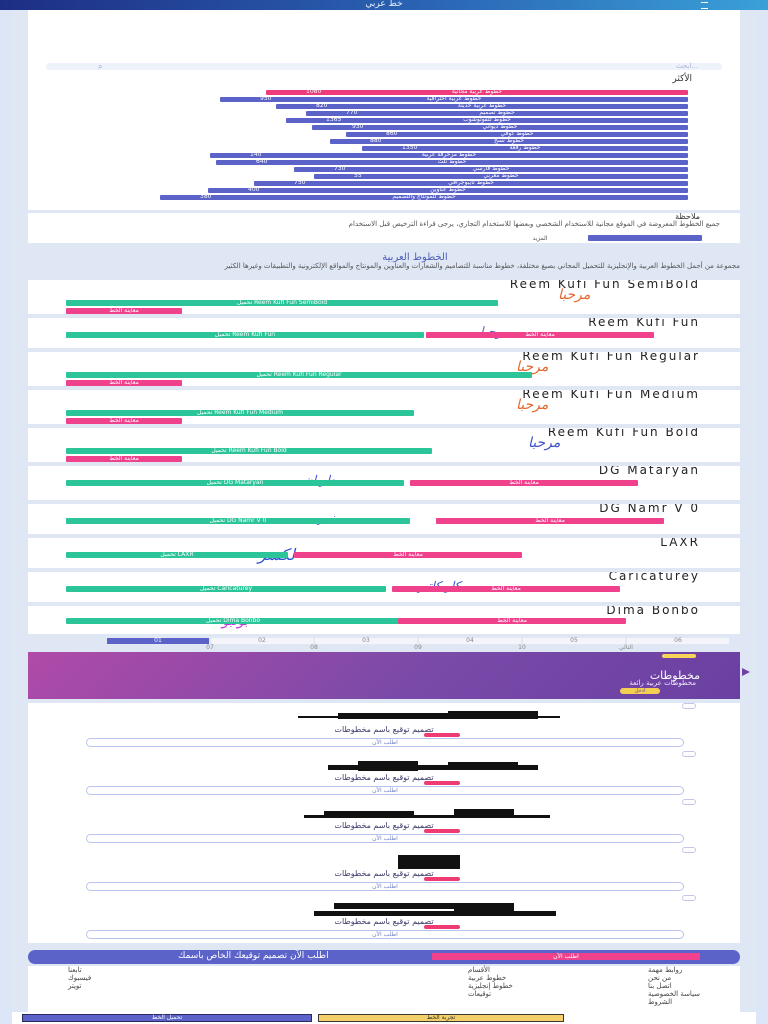  What do you see at coordinates (75, 986) in the screenshot?
I see `footer-link: تويتر` at bounding box center [75, 986].